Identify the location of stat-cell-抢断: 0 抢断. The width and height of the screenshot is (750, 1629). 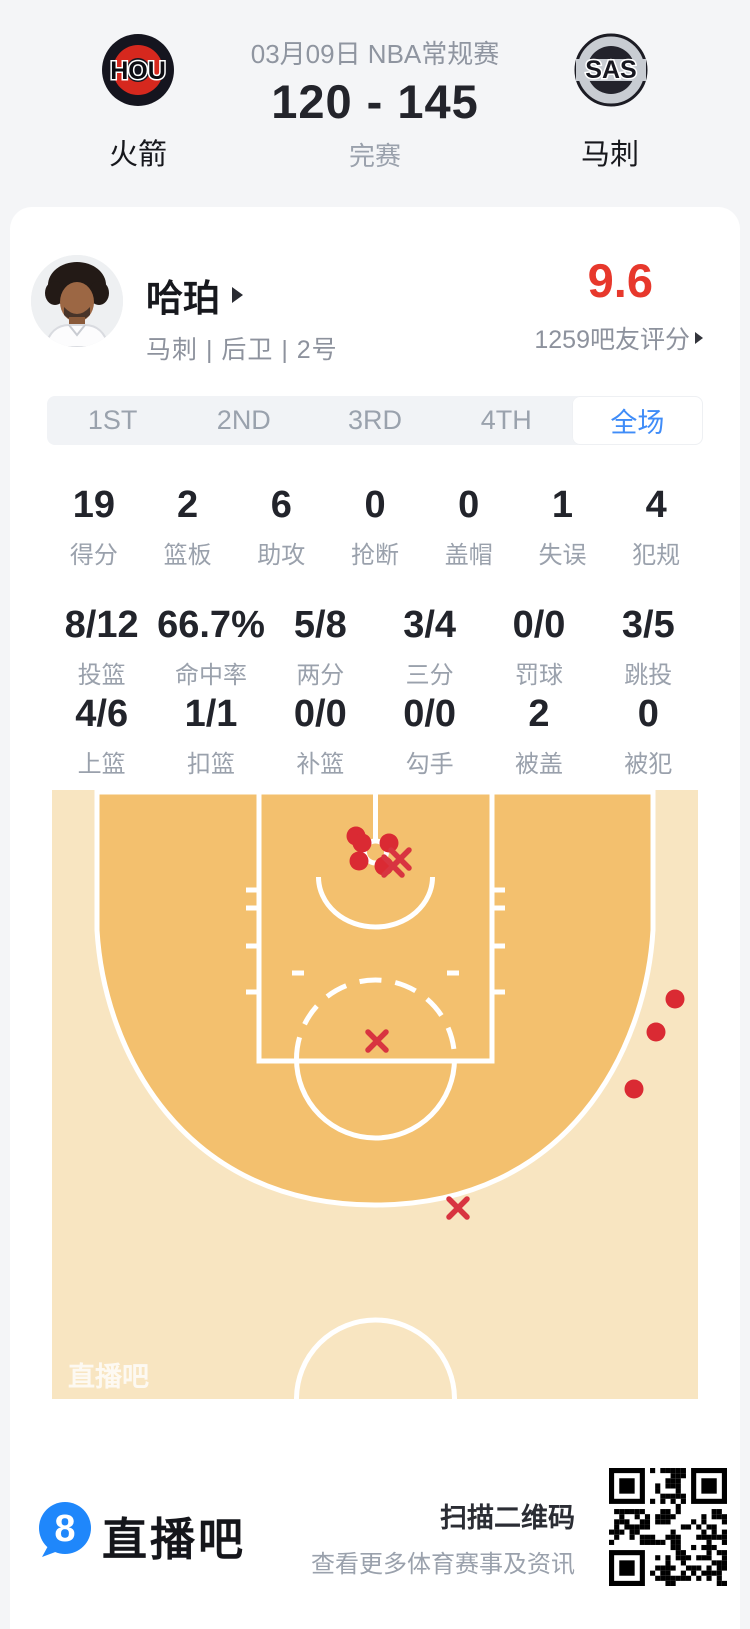
(375, 527).